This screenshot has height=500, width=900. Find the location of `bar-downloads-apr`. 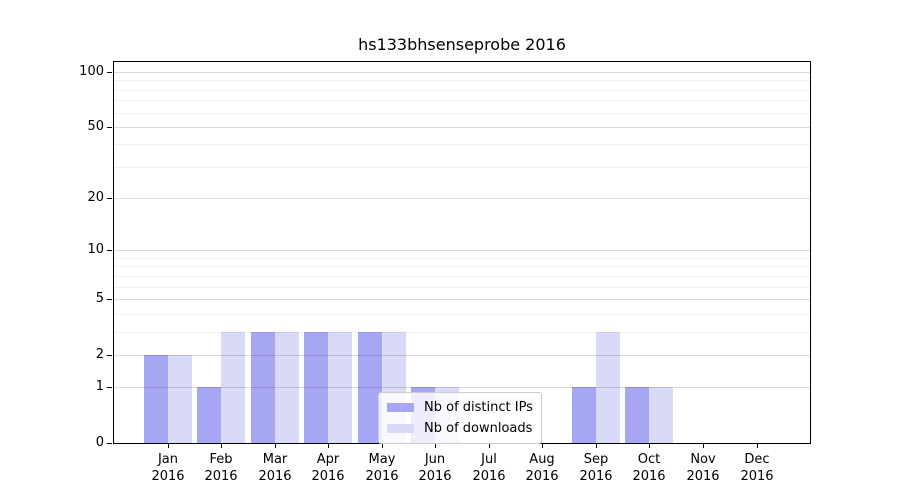

bar-downloads-apr is located at coordinates (340, 387).